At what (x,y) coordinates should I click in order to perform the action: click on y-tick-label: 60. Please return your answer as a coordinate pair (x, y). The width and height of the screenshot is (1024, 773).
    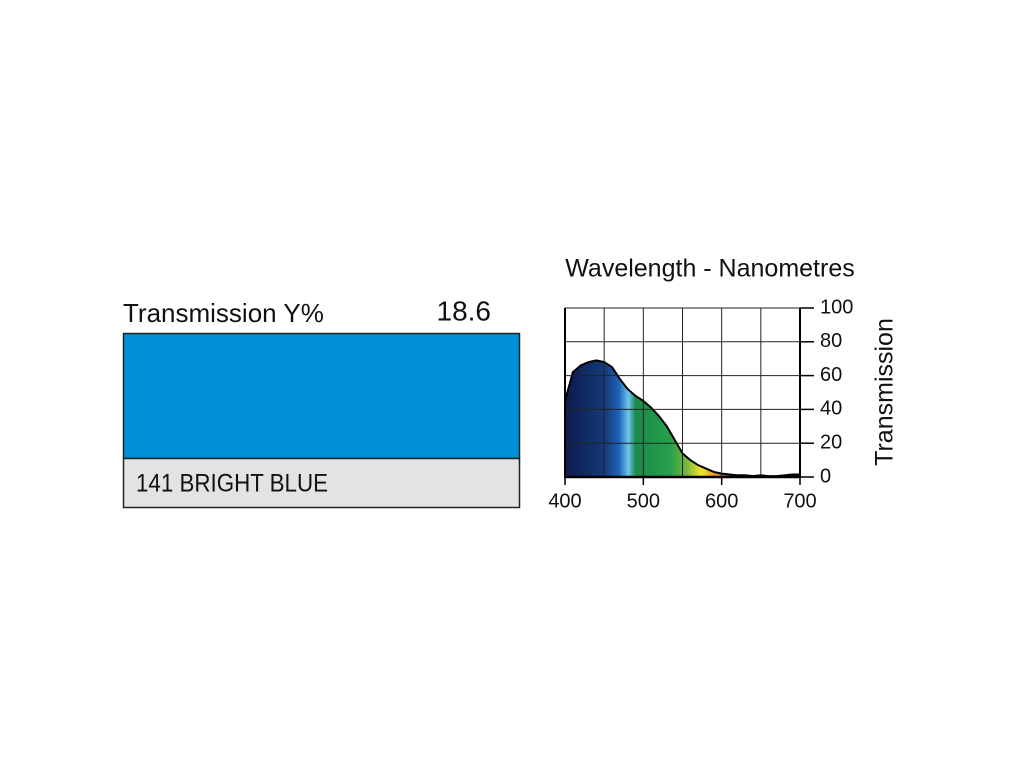
    Looking at the image, I should click on (831, 375).